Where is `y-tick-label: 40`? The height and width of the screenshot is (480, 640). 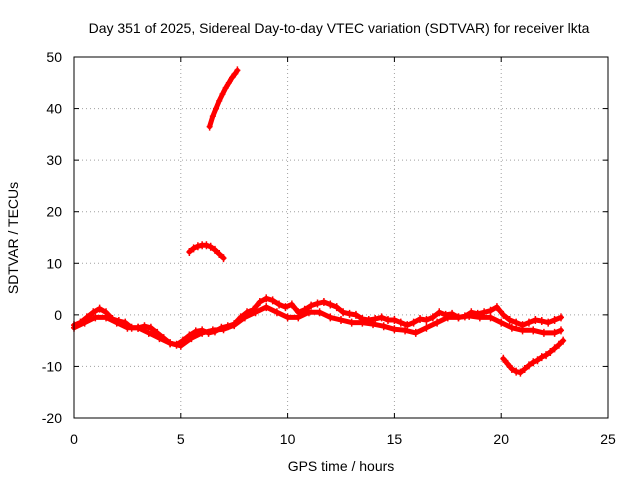 y-tick-label: 40 is located at coordinates (54, 109).